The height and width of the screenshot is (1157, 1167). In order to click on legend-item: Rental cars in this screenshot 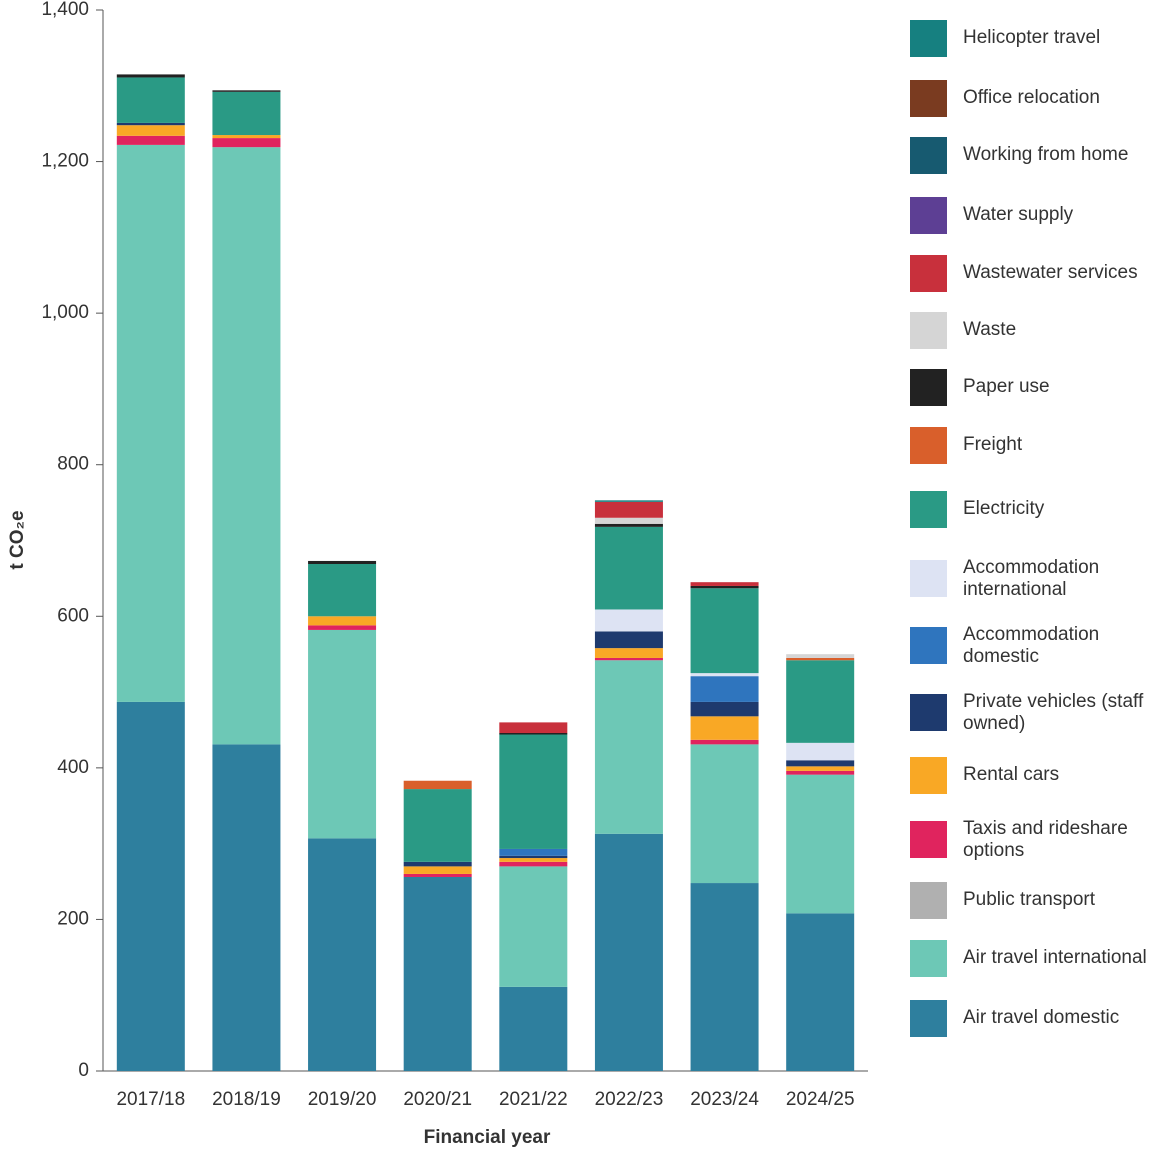, I will do `click(1036, 775)`.